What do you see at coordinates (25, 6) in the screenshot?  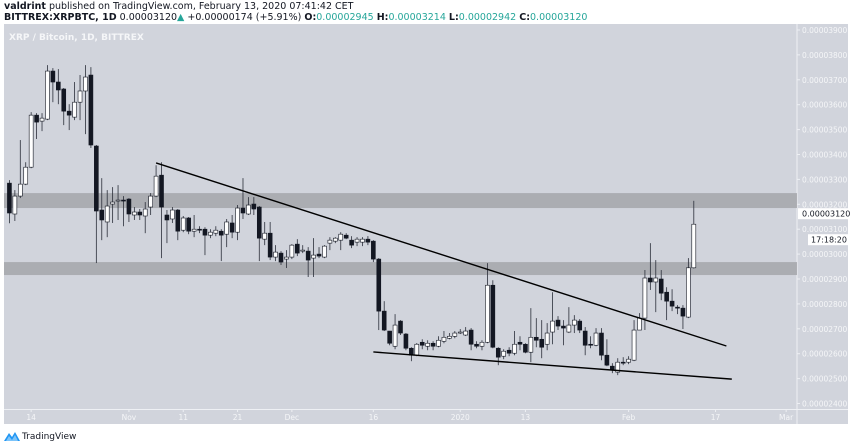 I see `author-name: valdrint` at bounding box center [25, 6].